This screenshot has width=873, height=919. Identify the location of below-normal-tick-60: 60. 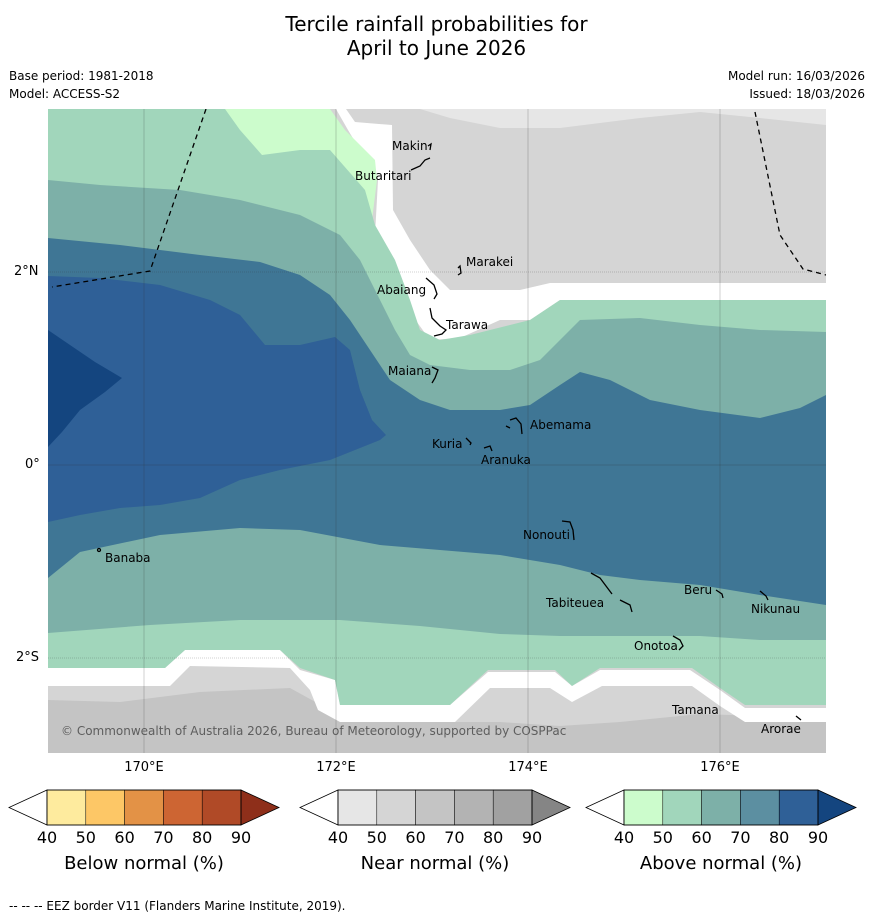
(124, 837).